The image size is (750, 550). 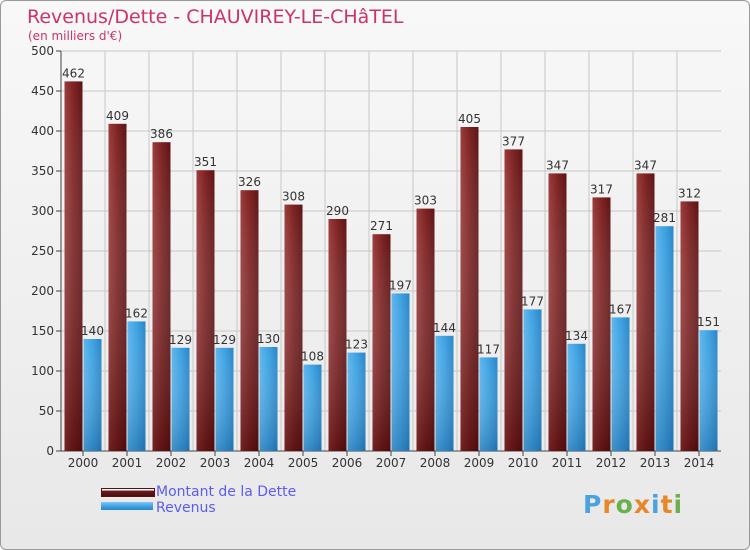 What do you see at coordinates (42, 171) in the screenshot?
I see `y-tick-label-350: 350` at bounding box center [42, 171].